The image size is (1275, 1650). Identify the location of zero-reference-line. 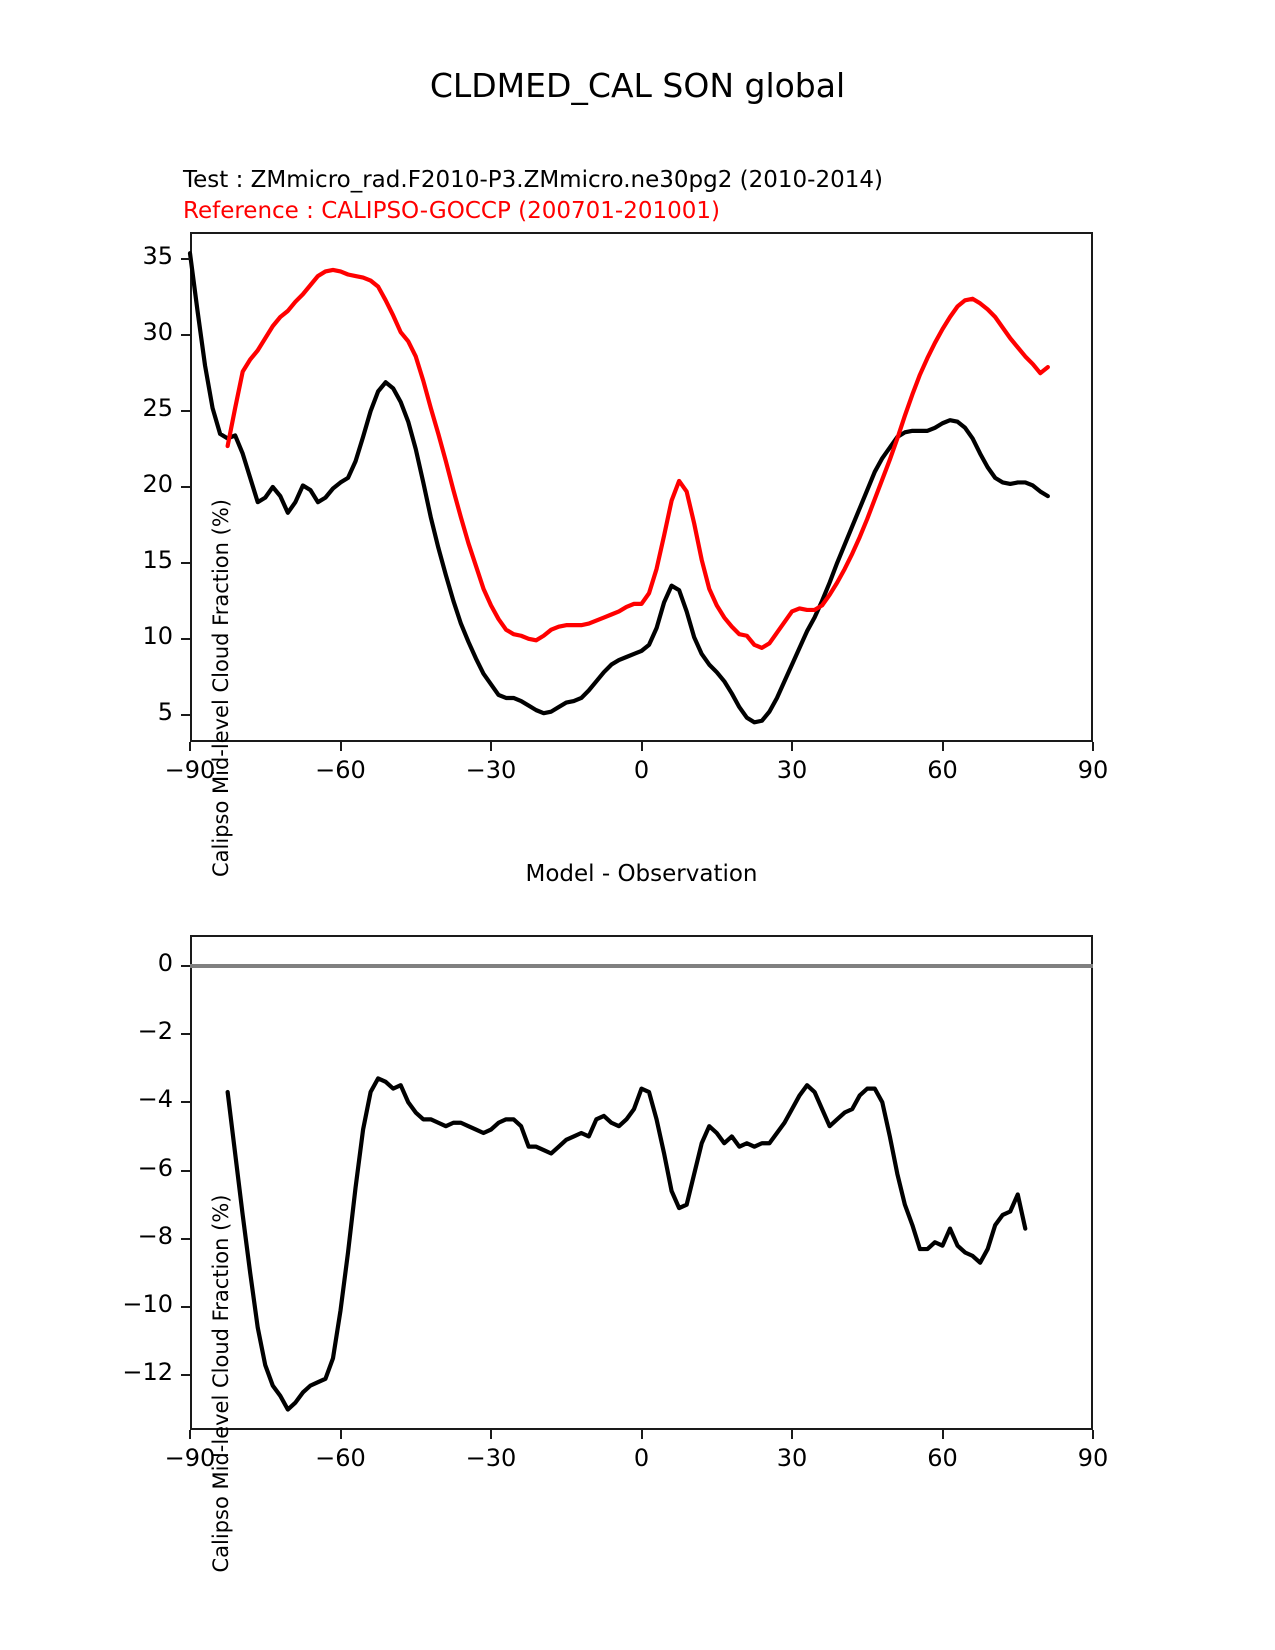
(641, 965).